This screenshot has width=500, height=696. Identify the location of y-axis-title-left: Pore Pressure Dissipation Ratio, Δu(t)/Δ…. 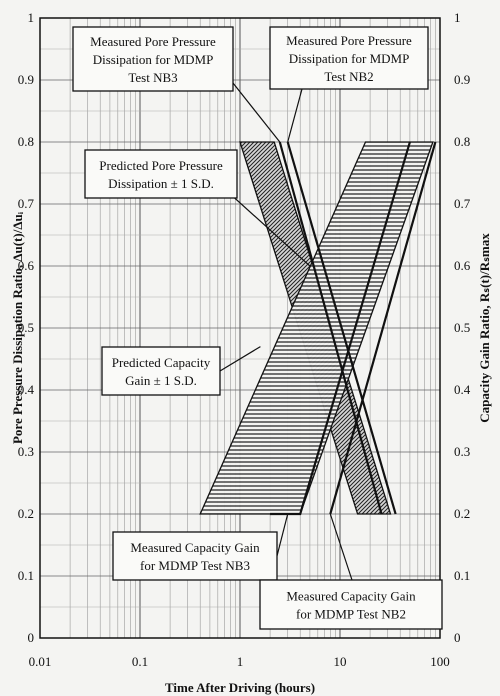
(17, 327).